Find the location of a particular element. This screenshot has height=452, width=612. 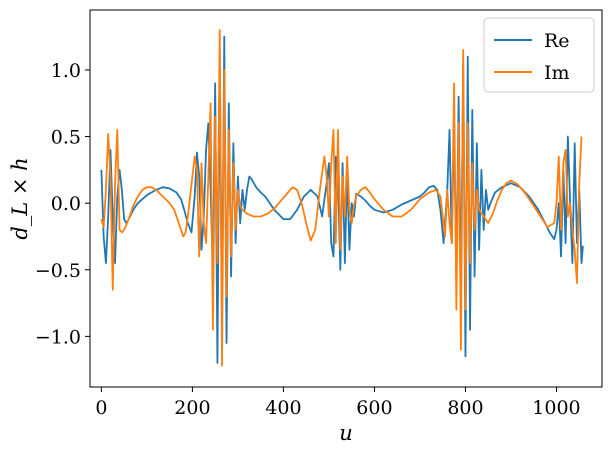

x-tick-label: 1000 is located at coordinates (556, 408).